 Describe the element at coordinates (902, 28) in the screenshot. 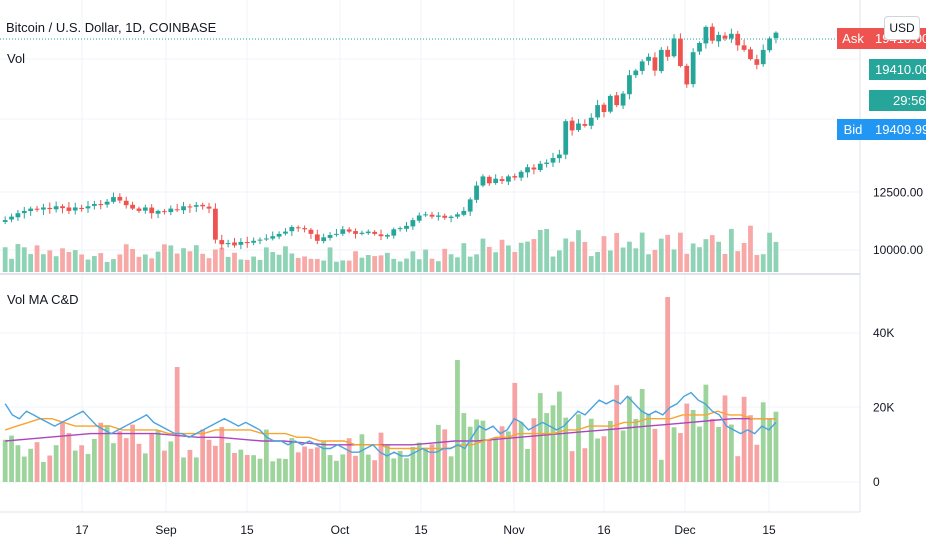

I see `currency-button: USD` at that location.